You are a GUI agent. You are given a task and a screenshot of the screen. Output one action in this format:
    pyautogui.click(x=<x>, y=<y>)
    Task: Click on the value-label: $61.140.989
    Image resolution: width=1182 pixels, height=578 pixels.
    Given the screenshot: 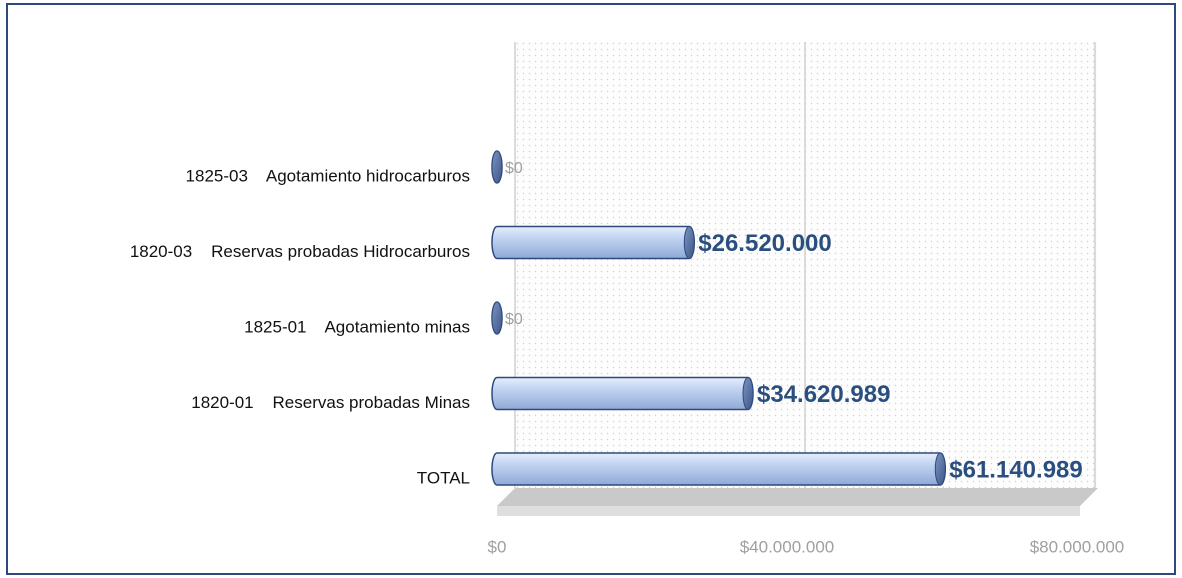 What is the action you would take?
    pyautogui.click(x=1015, y=469)
    